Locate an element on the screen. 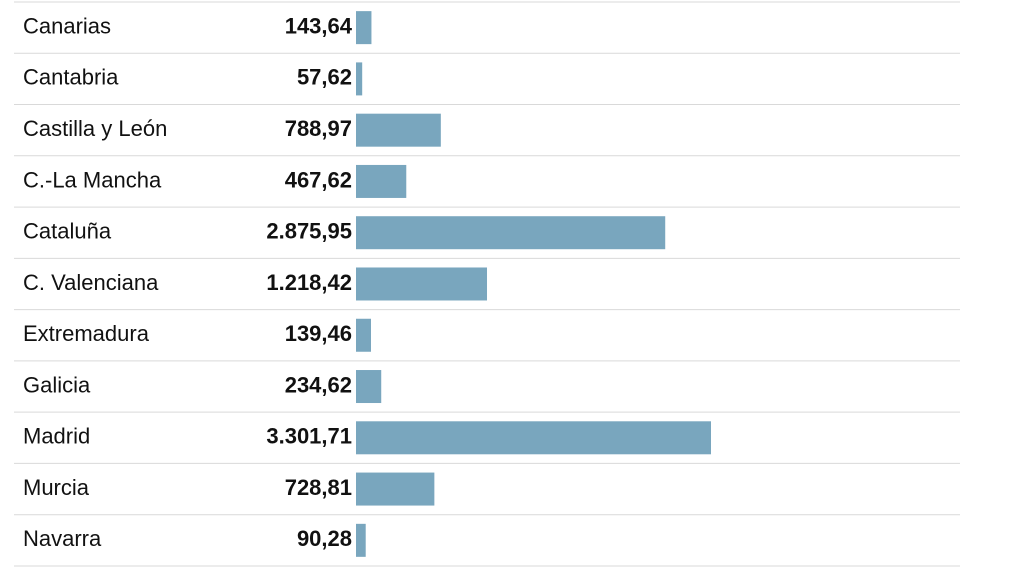  value-label: 1.218,42 is located at coordinates (309, 282).